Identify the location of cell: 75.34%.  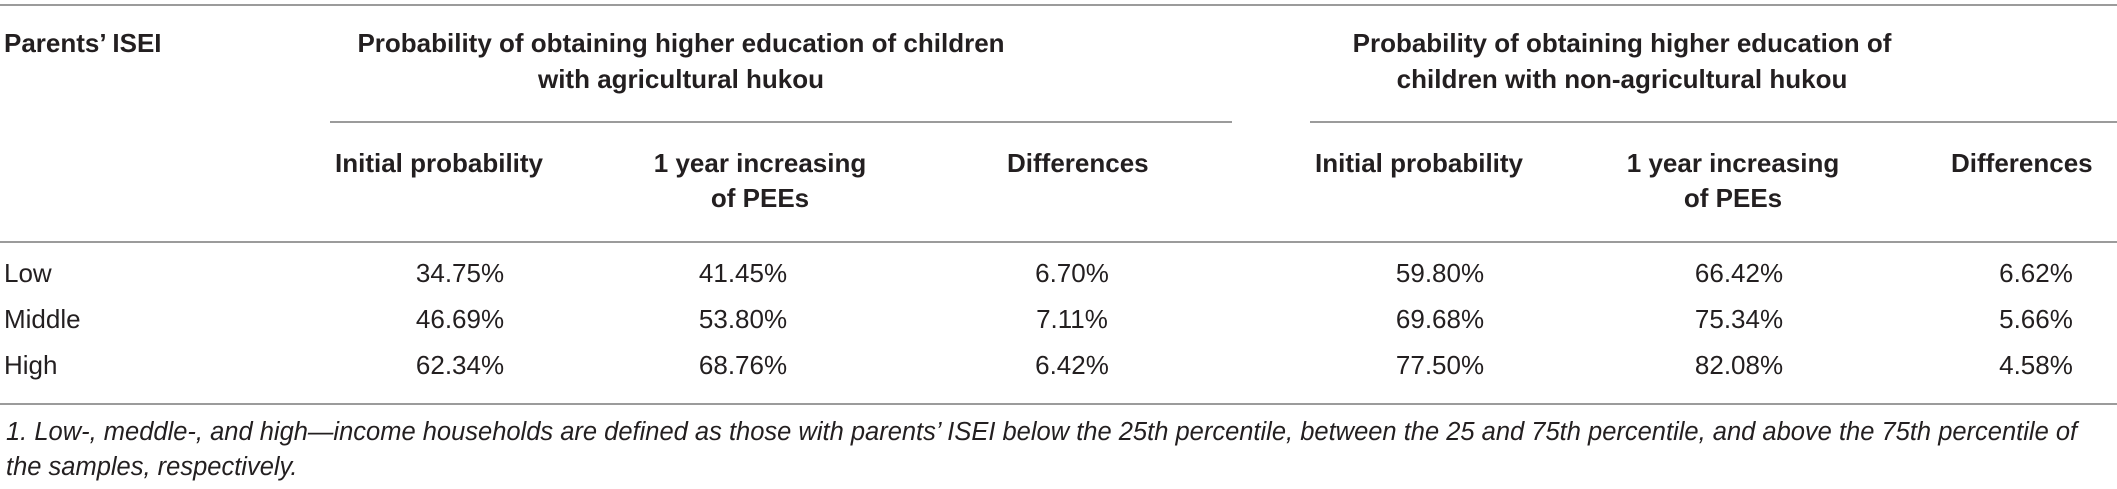
(1739, 319).